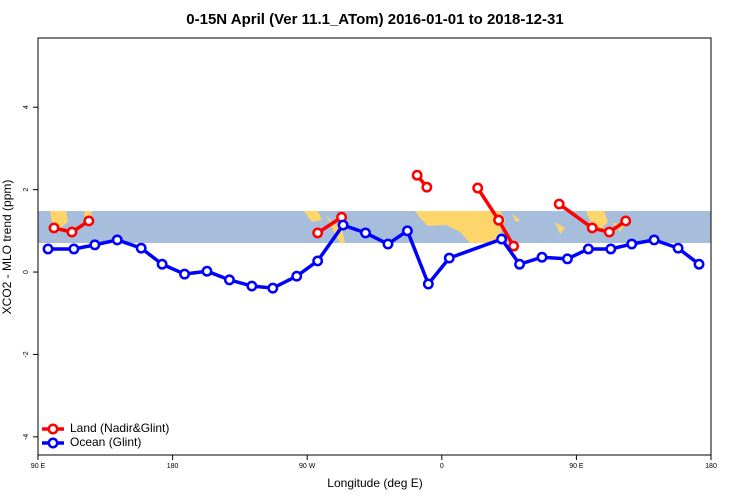 The height and width of the screenshot is (500, 750). I want to click on x-axis-label: Longitude (deg E), so click(374, 483).